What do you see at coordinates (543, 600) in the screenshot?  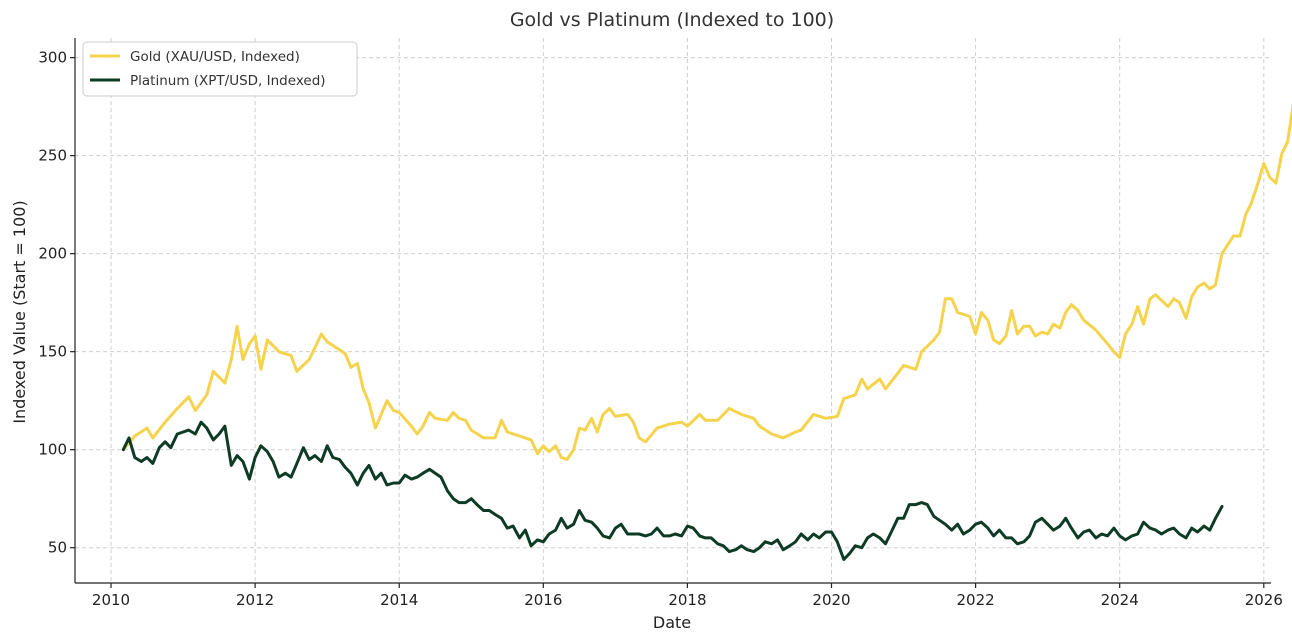 I see `x-tick-label: 2016` at bounding box center [543, 600].